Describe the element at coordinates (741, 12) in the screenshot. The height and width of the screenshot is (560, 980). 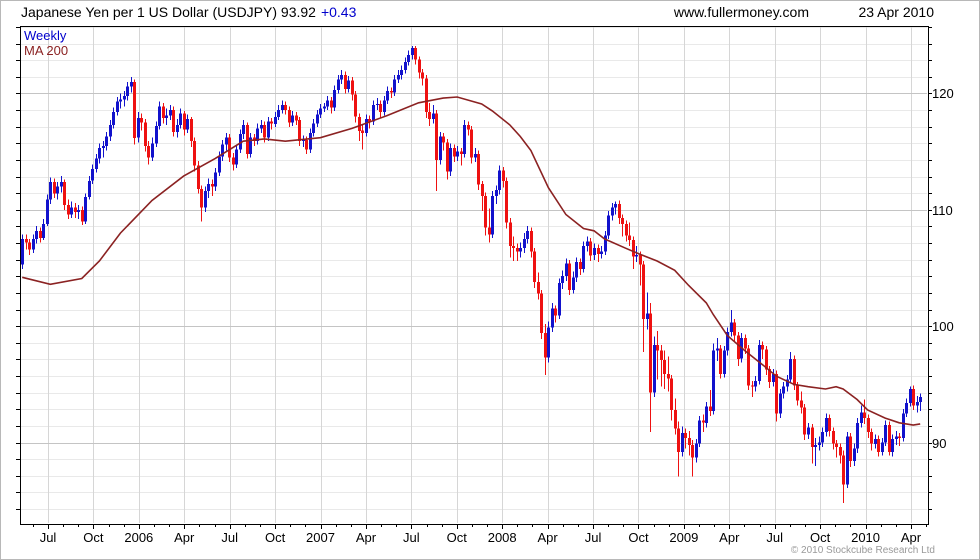
I see `website-link: www.fullermoney.com` at that location.